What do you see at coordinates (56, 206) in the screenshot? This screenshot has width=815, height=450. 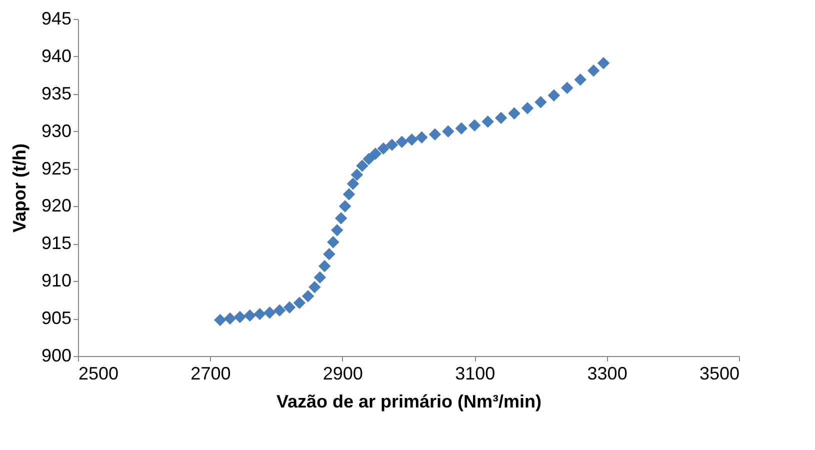 I see `y-tick-label: 920` at bounding box center [56, 206].